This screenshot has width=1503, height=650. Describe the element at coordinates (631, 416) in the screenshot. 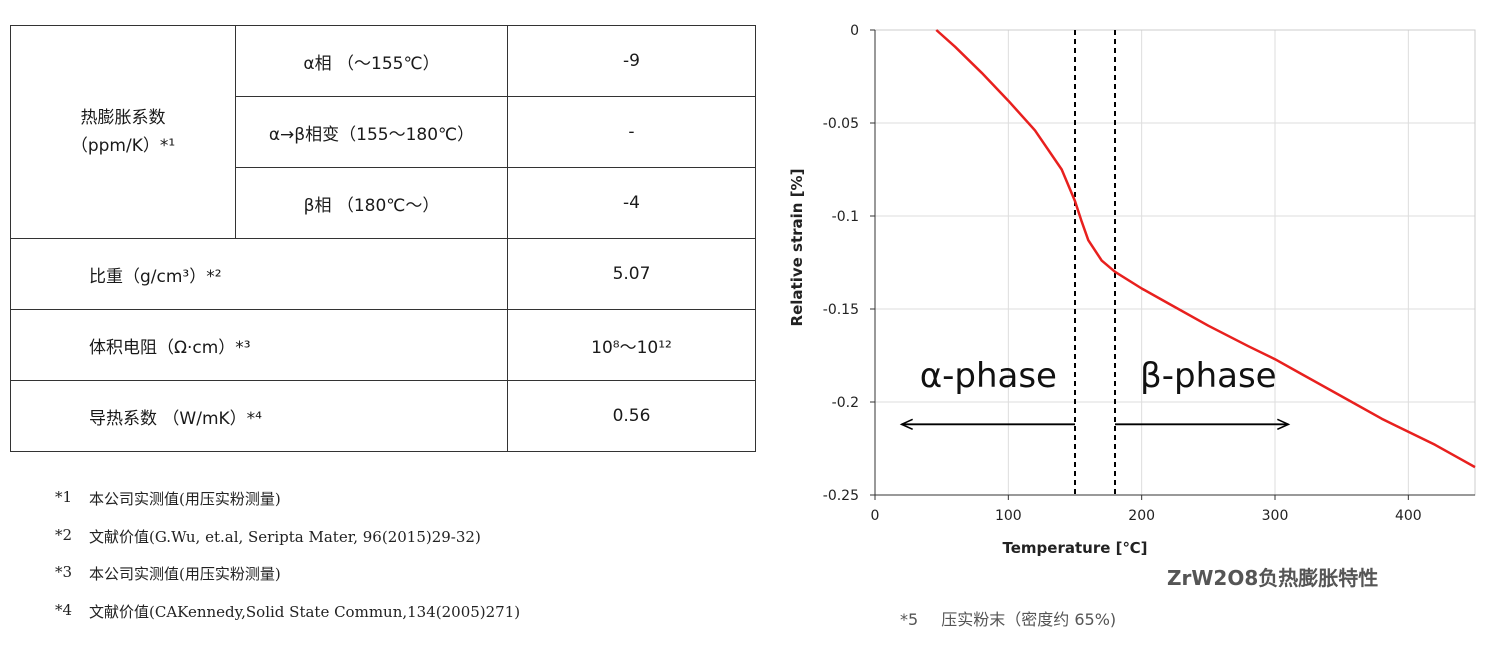

I see `conductivity-value: 0.56` at that location.